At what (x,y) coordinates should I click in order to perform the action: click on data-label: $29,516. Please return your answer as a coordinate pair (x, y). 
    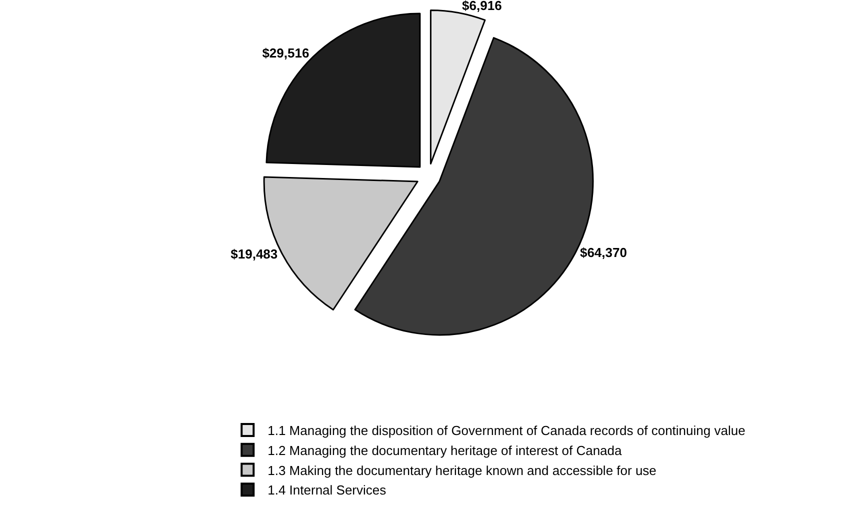
    Looking at the image, I should click on (286, 53).